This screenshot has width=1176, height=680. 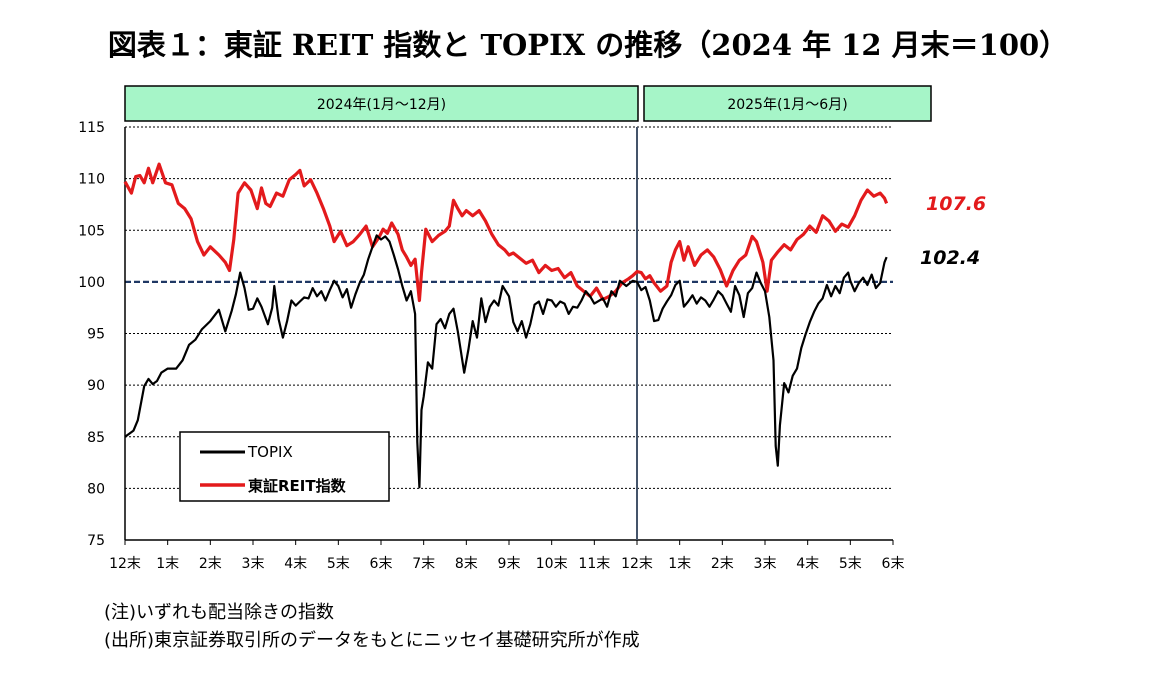 I want to click on x-tick-label: 11末, so click(x=594, y=564).